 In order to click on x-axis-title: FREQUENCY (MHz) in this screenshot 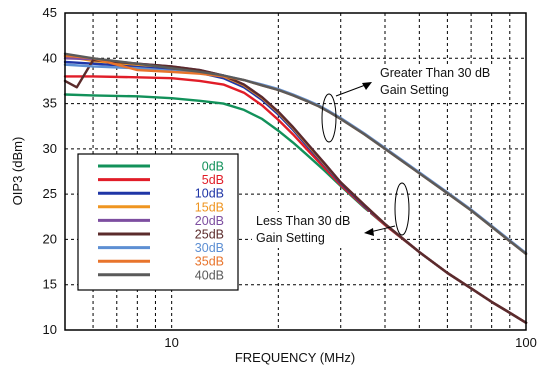, I will do `click(295, 357)`.